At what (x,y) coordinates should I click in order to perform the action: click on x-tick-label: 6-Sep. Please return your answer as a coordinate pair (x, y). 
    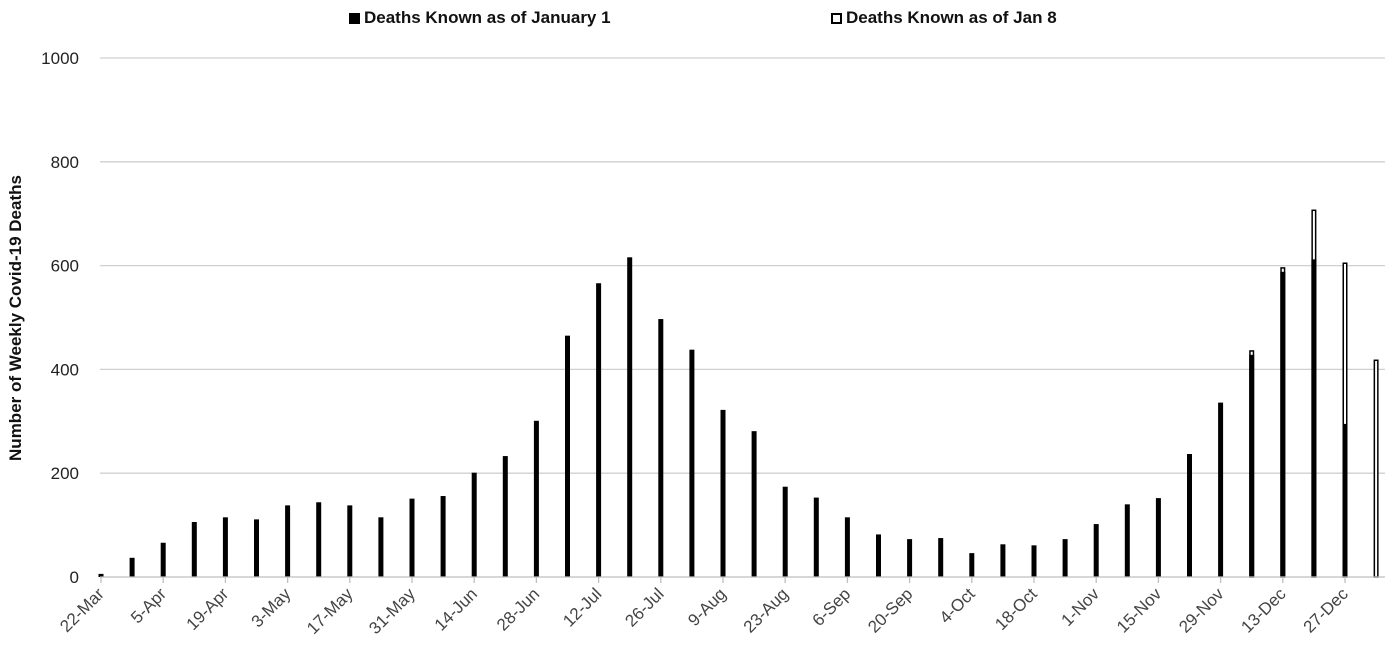
    Looking at the image, I should click on (832, 607).